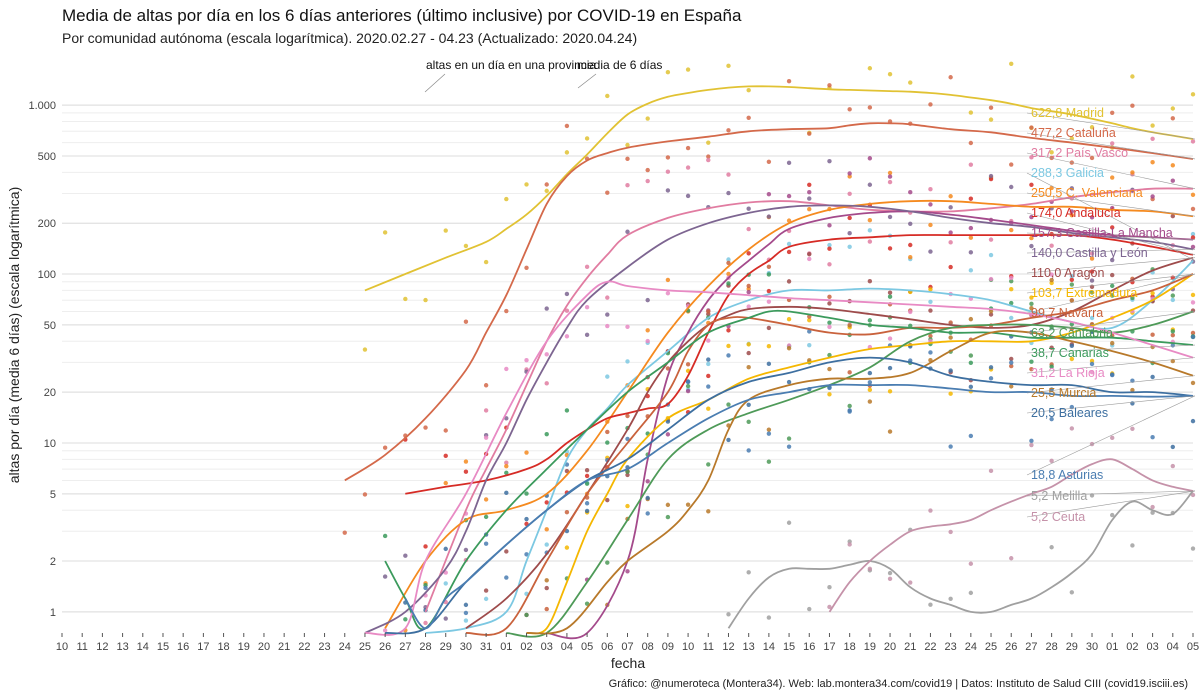 The image size is (1200, 700). What do you see at coordinates (1067, 475) in the screenshot?
I see `end-label: 18,8 Asturias` at bounding box center [1067, 475].